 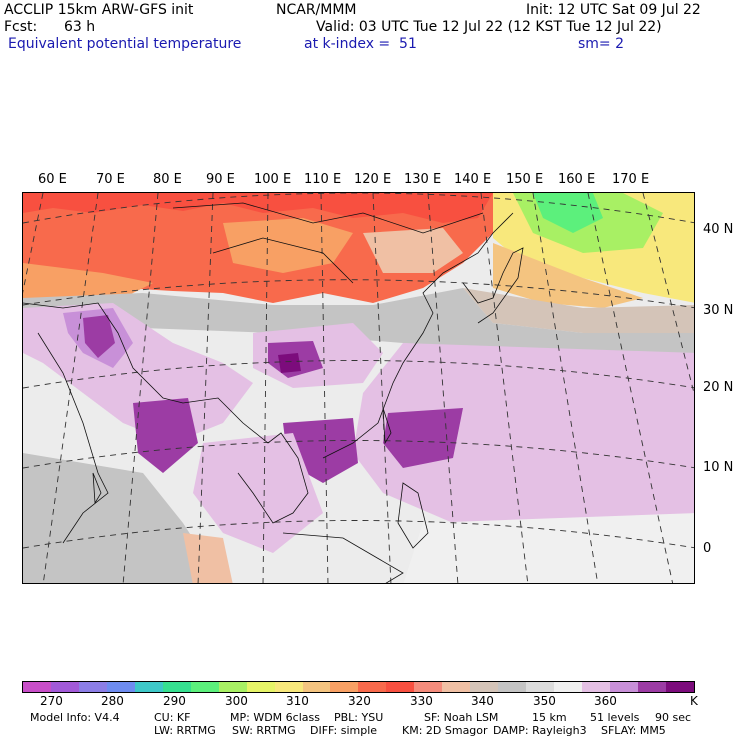 I want to click on model-info-version: Model Info: V4.4, so click(x=75, y=717).